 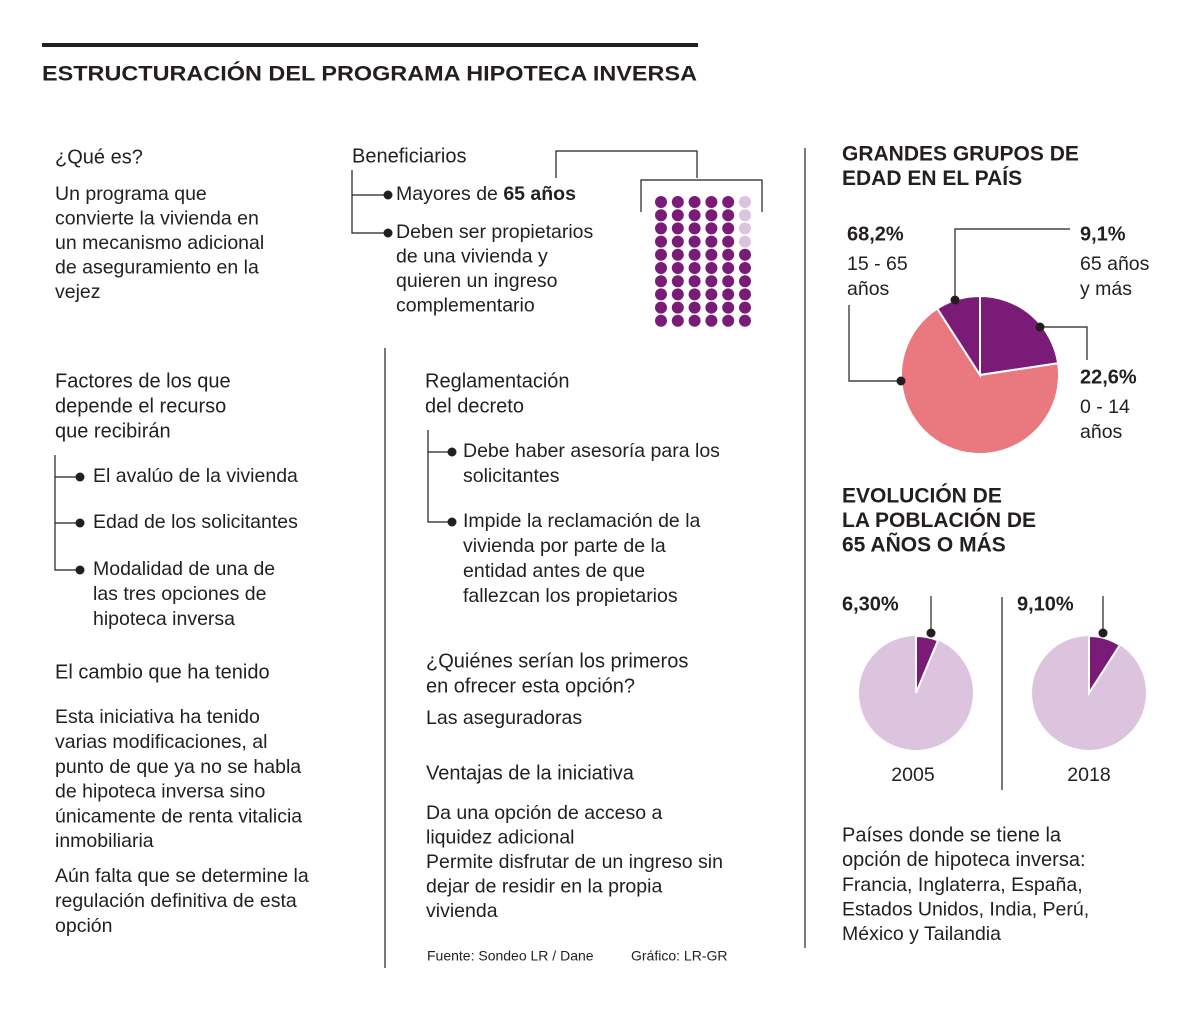 I want to click on text-line: Esta iniciativa ha tenido, so click(x=157, y=717).